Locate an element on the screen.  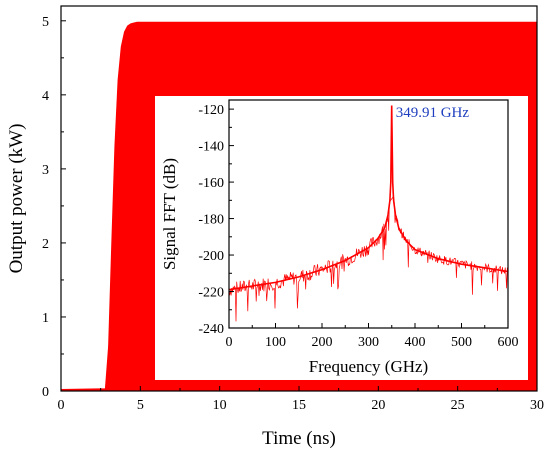
inset-x-tick-label: 200 is located at coordinates (322, 342).